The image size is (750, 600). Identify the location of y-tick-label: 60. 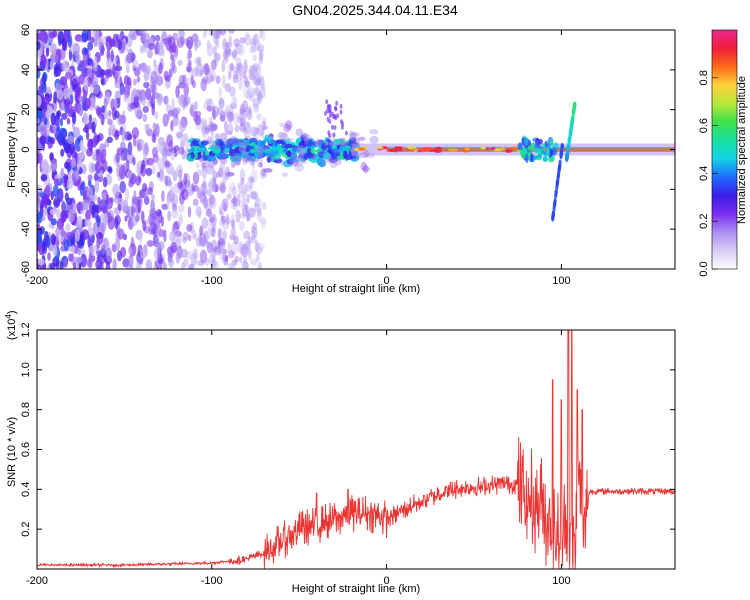
(26, 30).